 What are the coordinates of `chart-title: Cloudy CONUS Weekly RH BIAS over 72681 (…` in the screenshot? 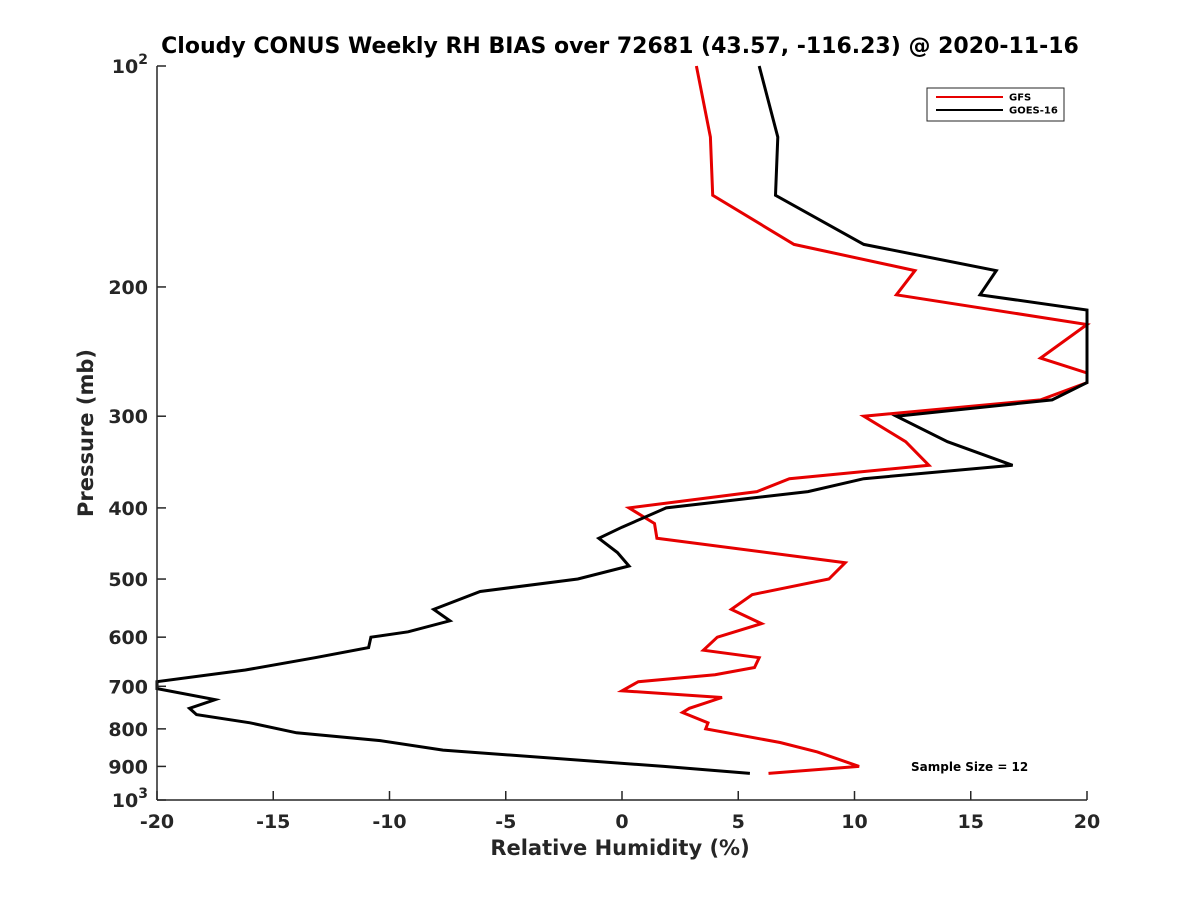 It's located at (620, 46).